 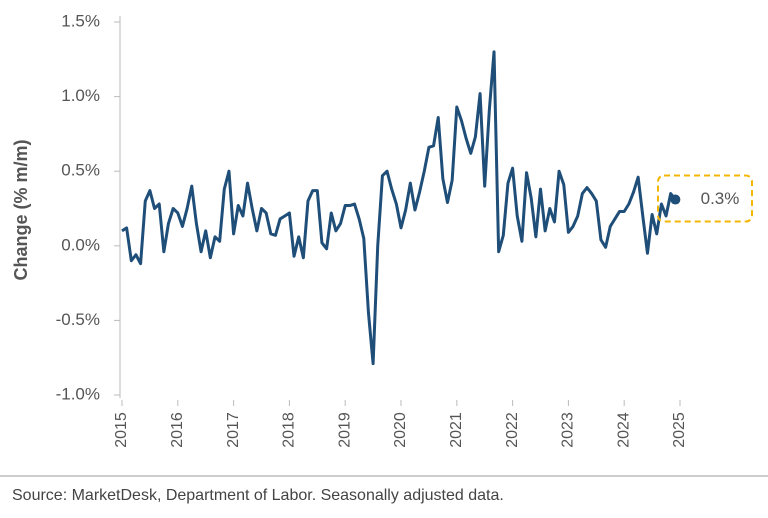 I want to click on y-tick-label: 1.0%, so click(x=80, y=95).